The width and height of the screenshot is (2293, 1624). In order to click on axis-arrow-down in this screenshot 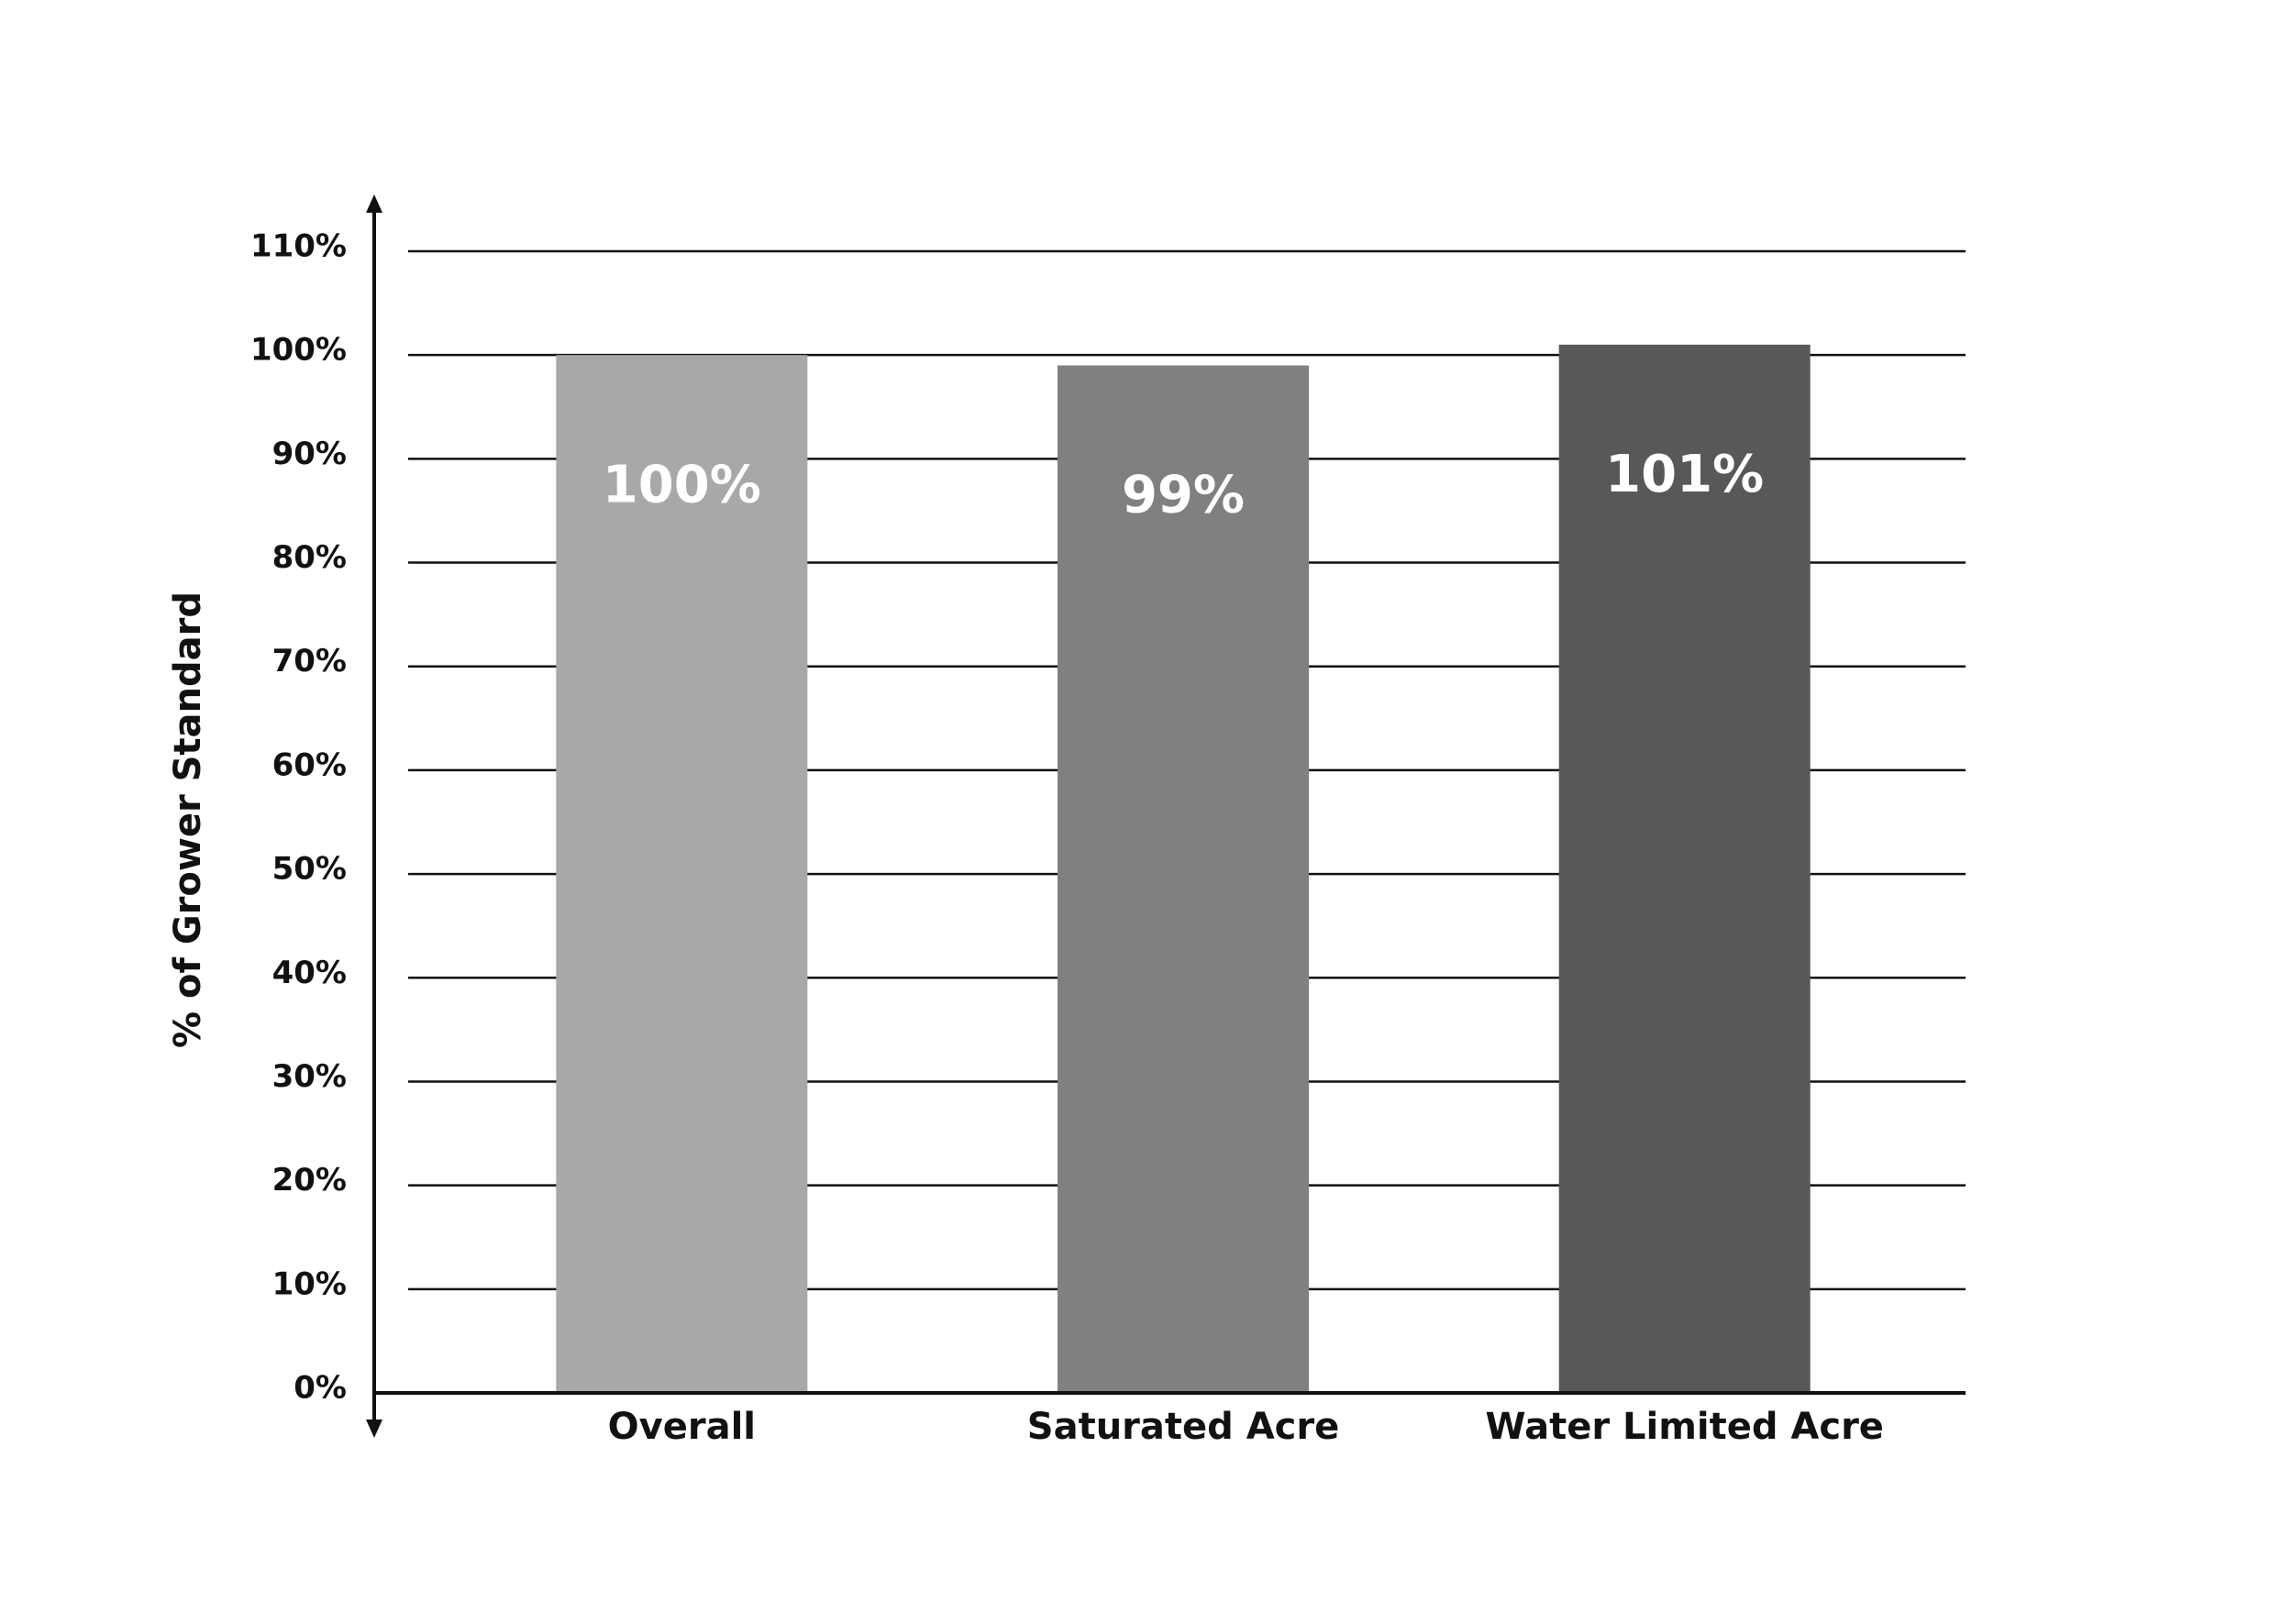, I will do `click(374, 1429)`.